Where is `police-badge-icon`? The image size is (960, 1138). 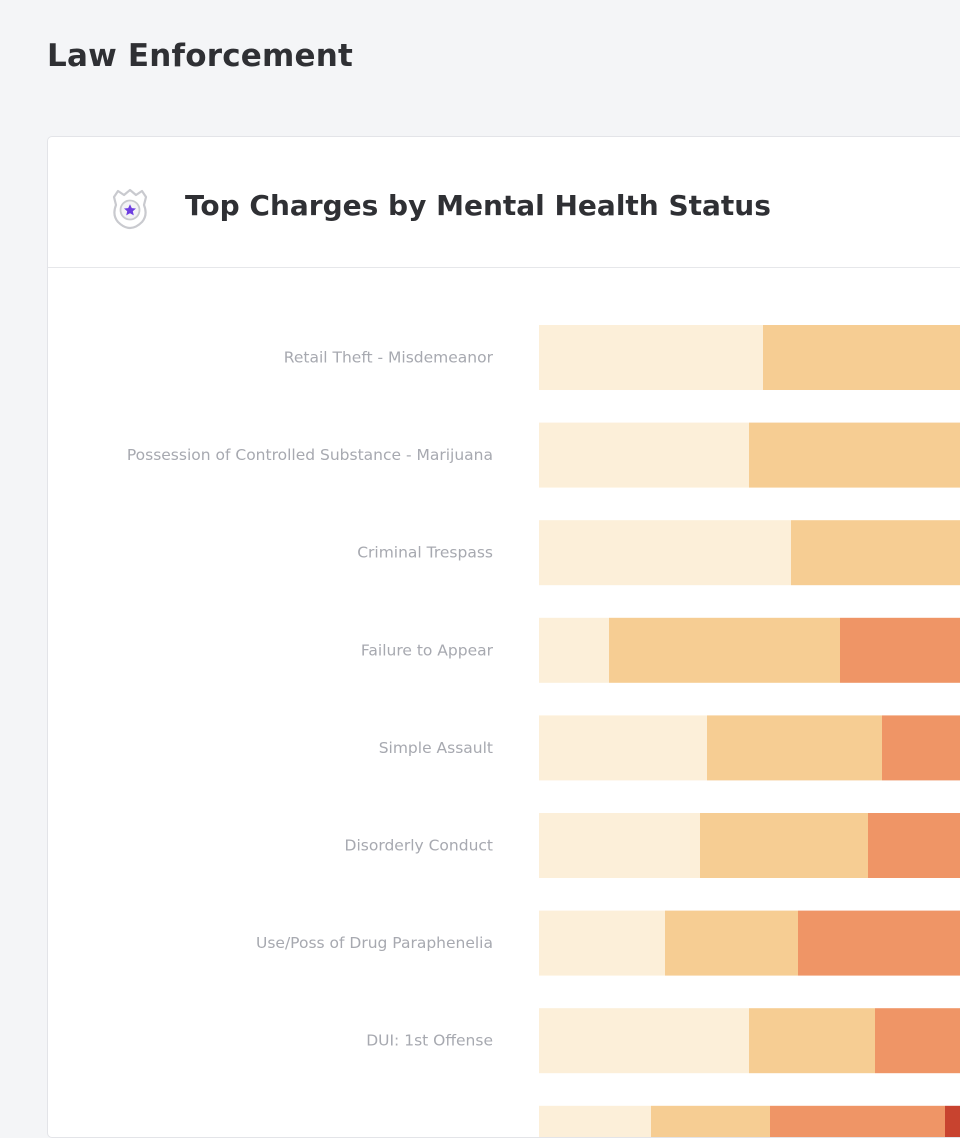 police-badge-icon is located at coordinates (130, 209).